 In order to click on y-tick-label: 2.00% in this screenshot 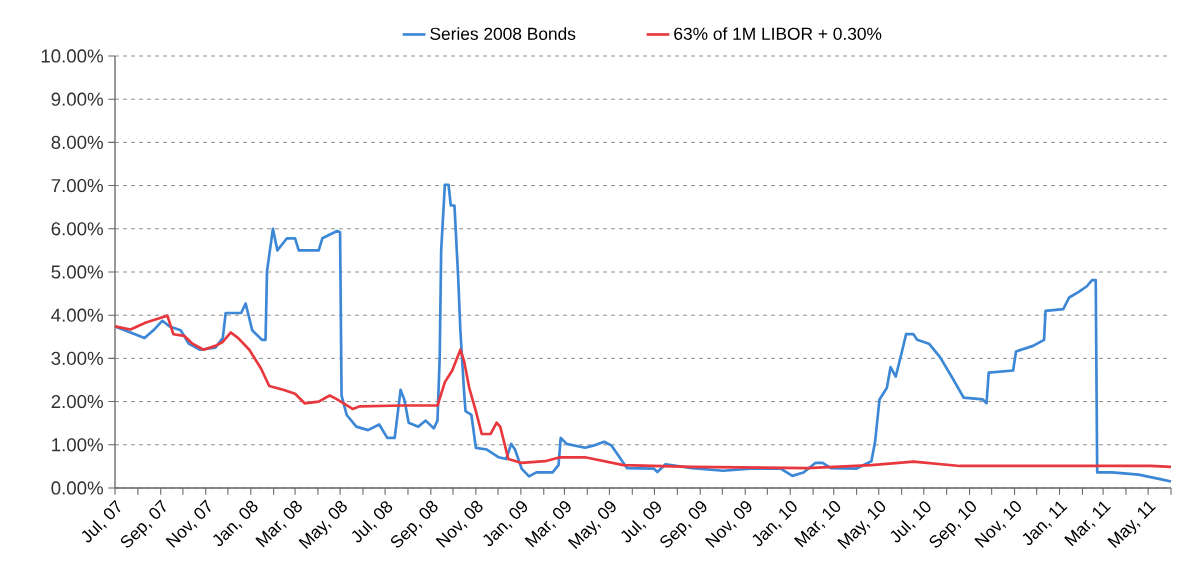, I will do `click(77, 401)`.